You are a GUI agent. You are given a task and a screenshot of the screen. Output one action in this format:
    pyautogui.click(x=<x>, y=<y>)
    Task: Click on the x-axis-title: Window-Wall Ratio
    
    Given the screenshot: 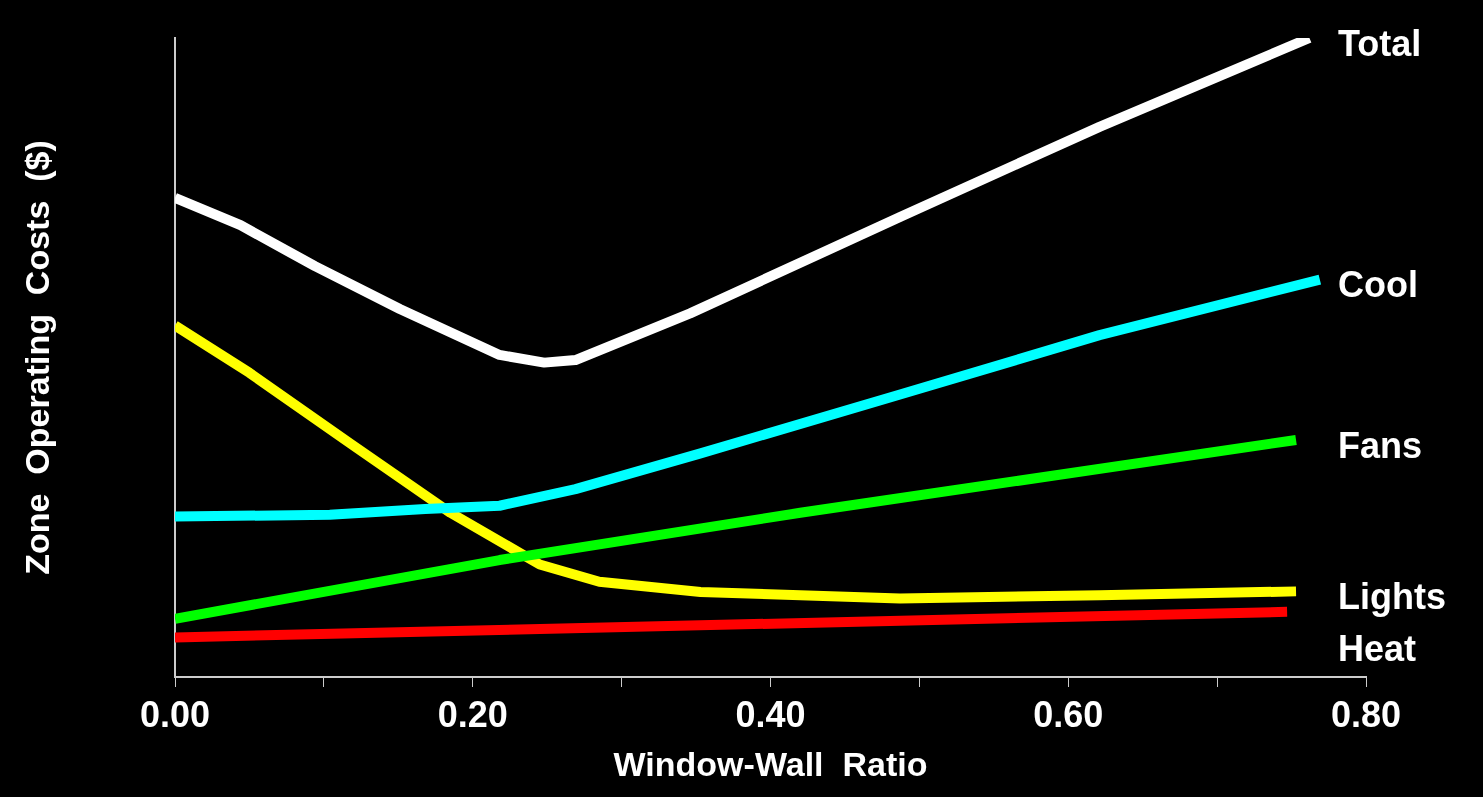 What is the action you would take?
    pyautogui.click(x=770, y=763)
    